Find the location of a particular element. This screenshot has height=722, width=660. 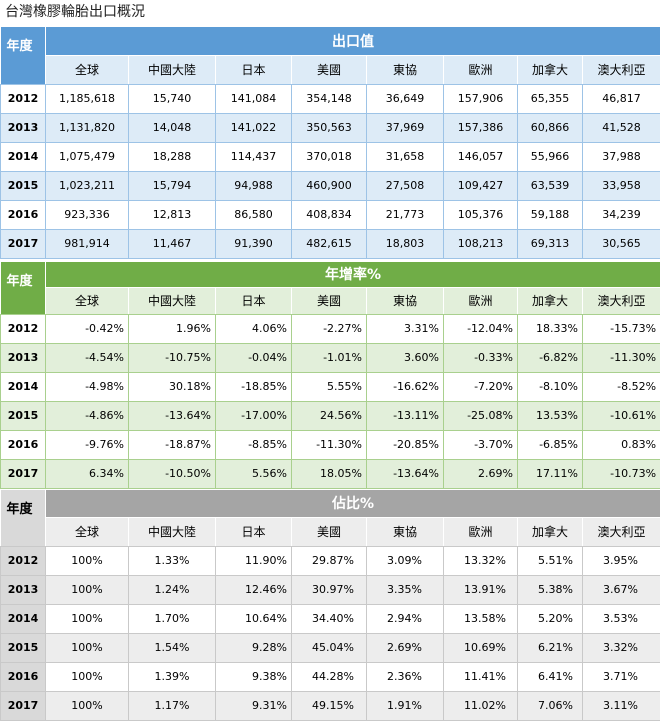

value-cell: 9.38% is located at coordinates (253, 676).